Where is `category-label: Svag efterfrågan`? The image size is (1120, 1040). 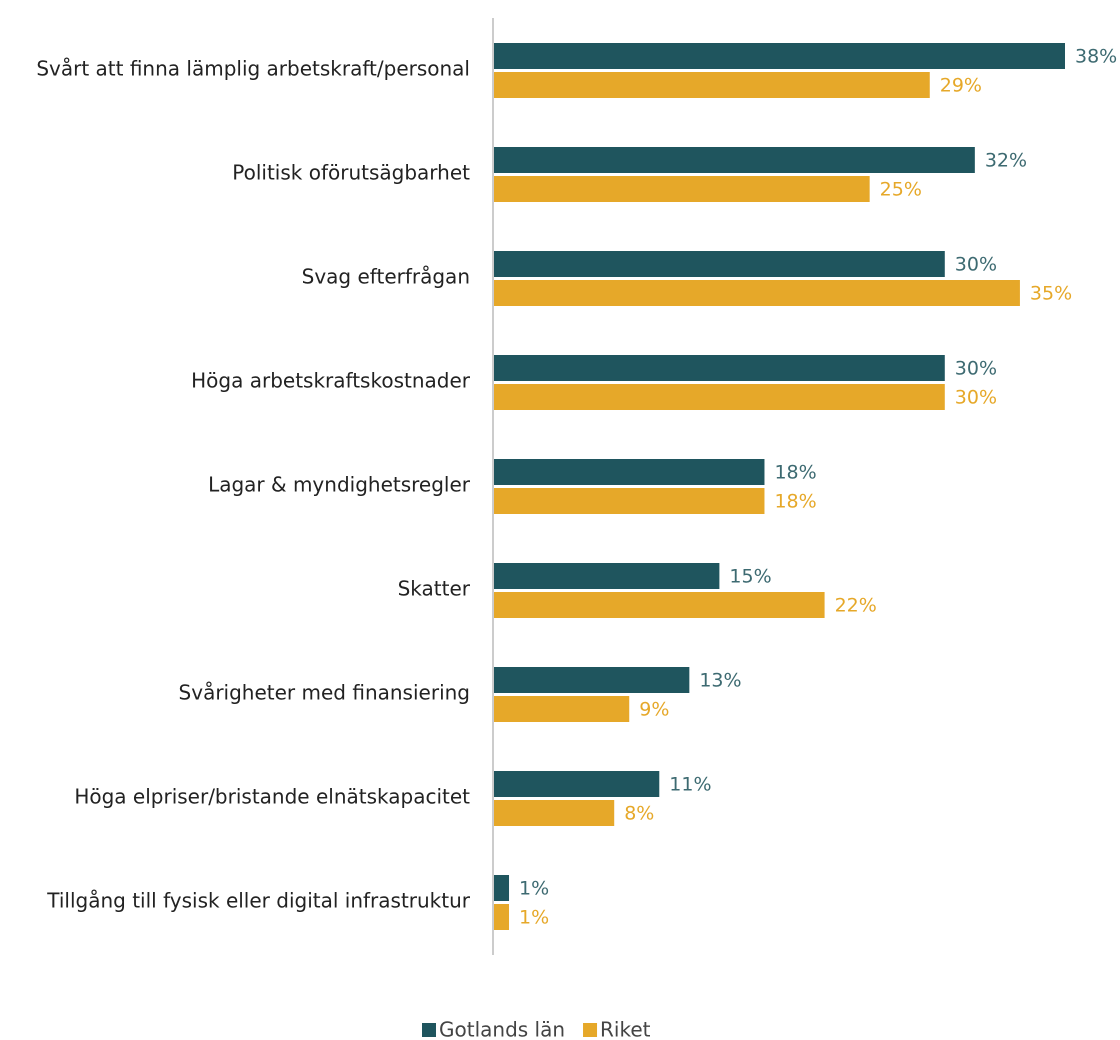 category-label: Svag efterfrågan is located at coordinates (386, 277).